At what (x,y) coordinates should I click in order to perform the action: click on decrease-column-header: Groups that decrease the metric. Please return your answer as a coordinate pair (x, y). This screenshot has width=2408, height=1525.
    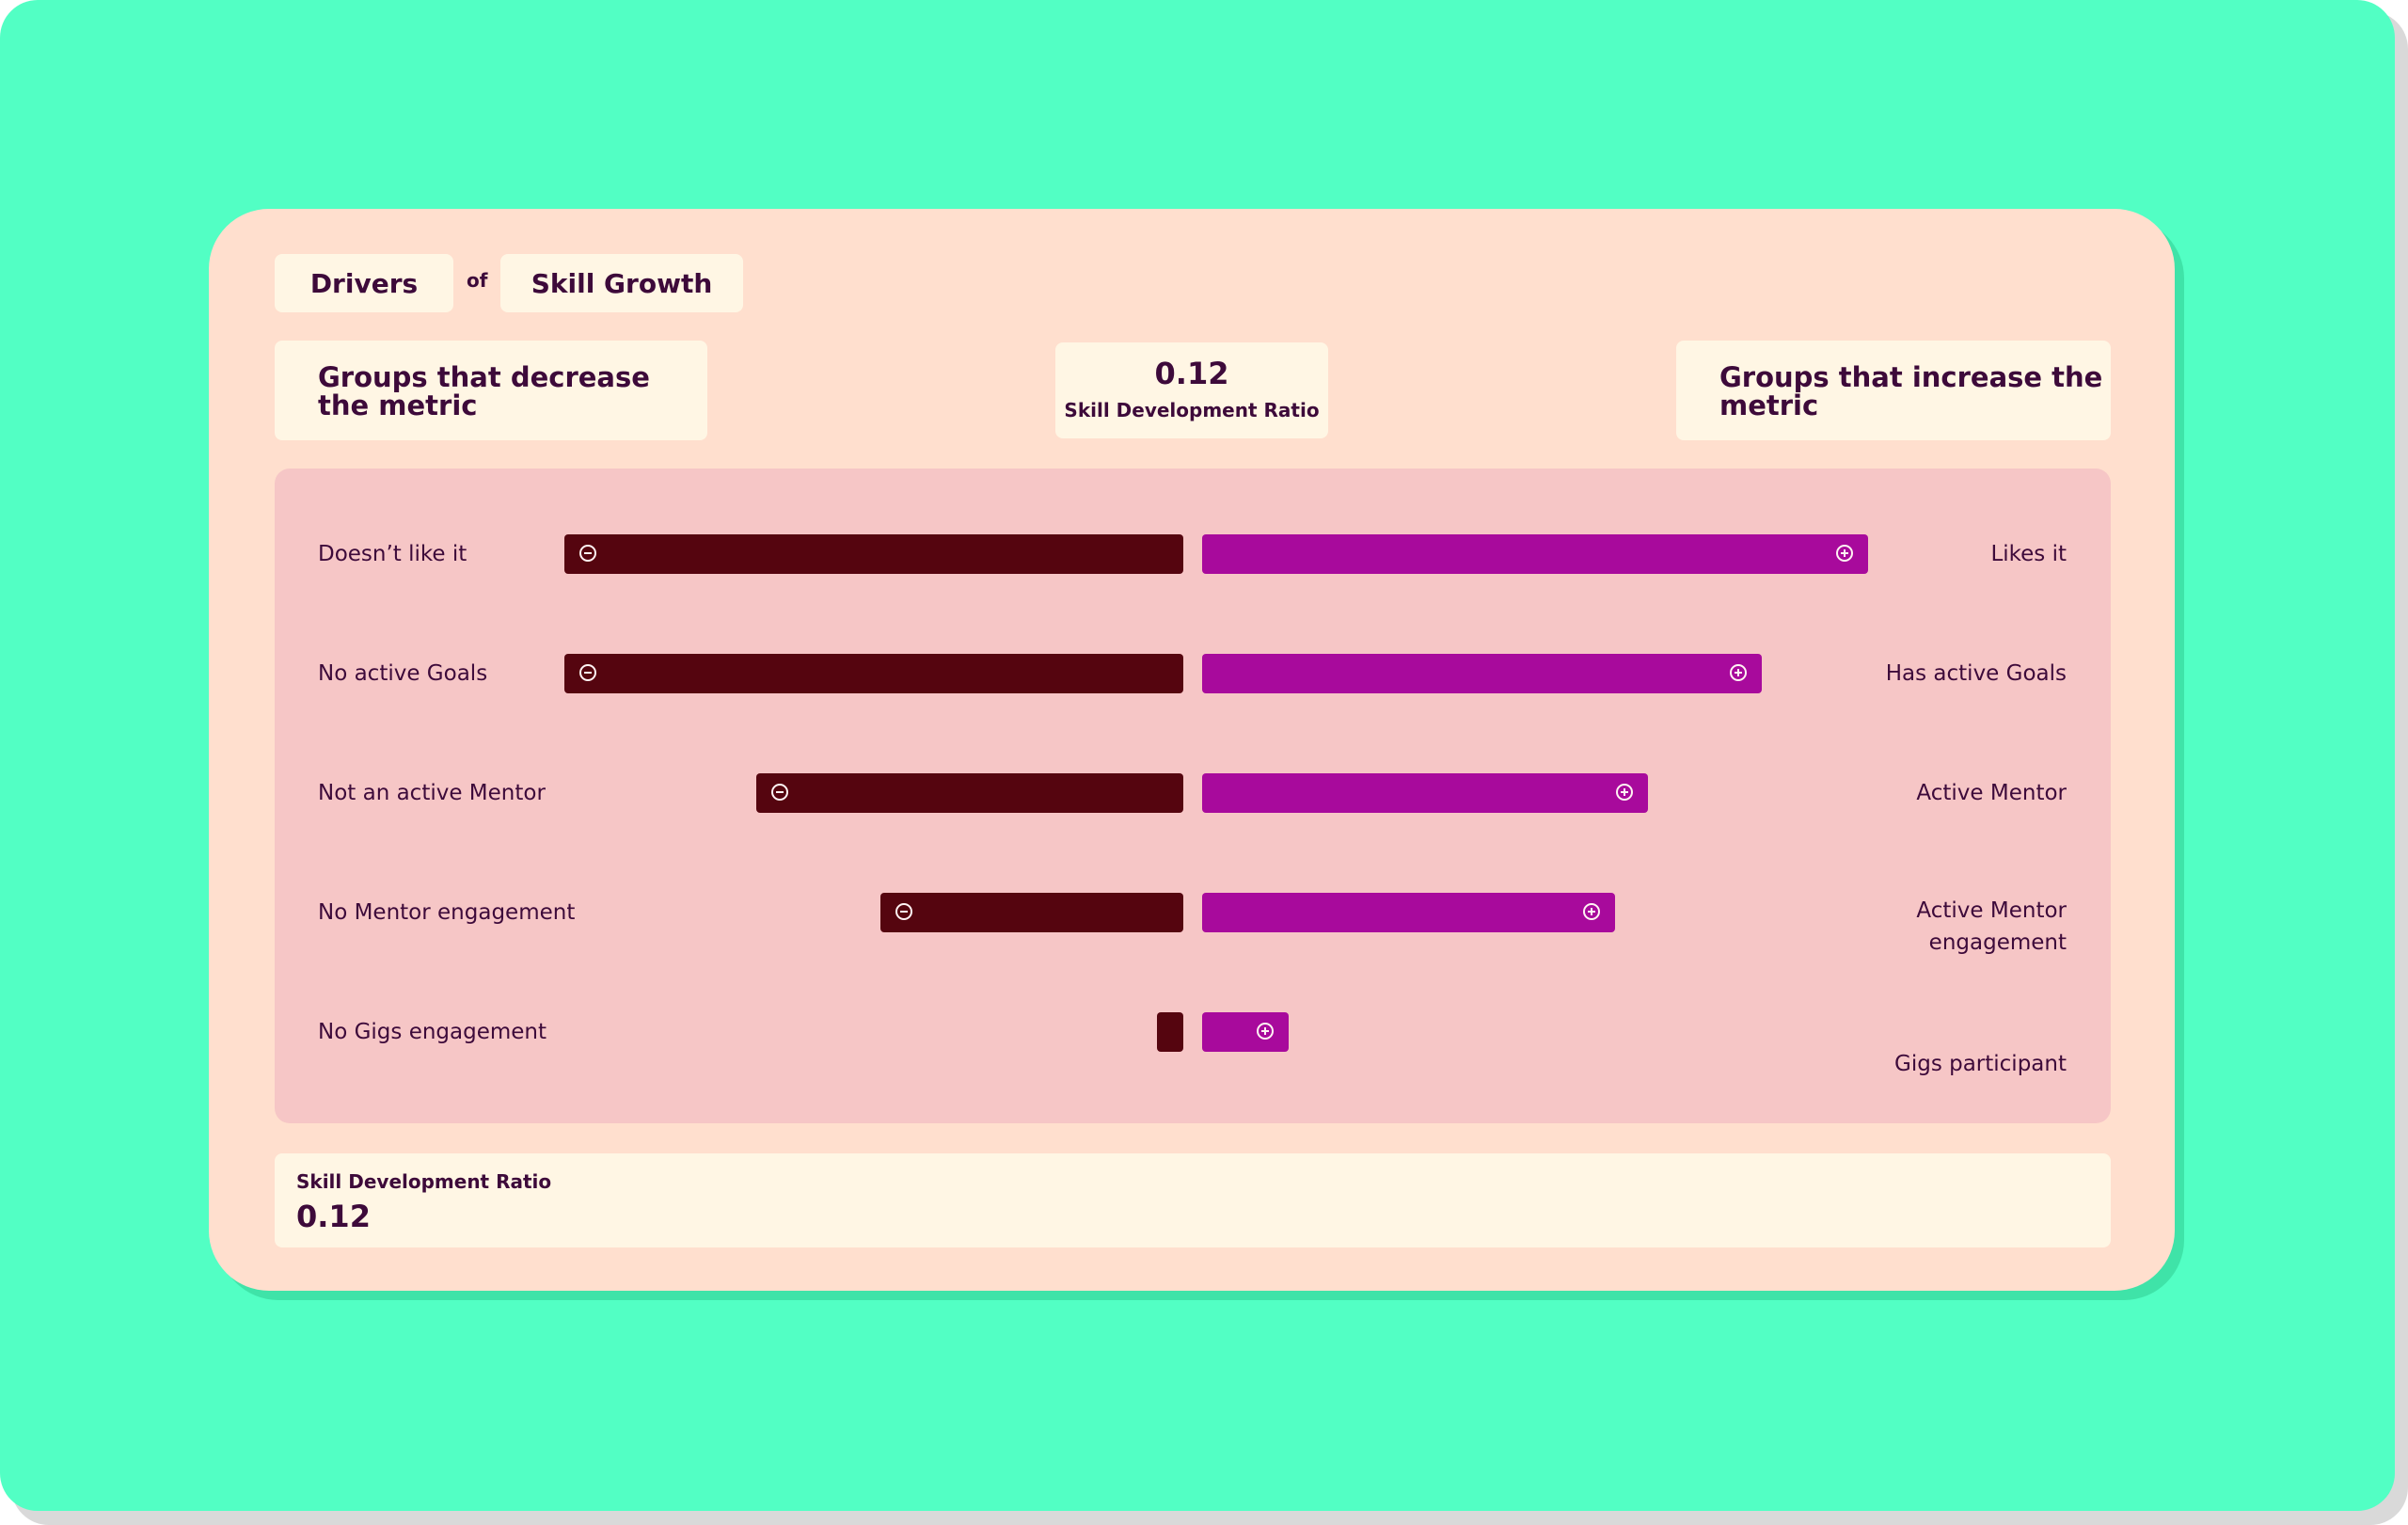
    Looking at the image, I should click on (491, 390).